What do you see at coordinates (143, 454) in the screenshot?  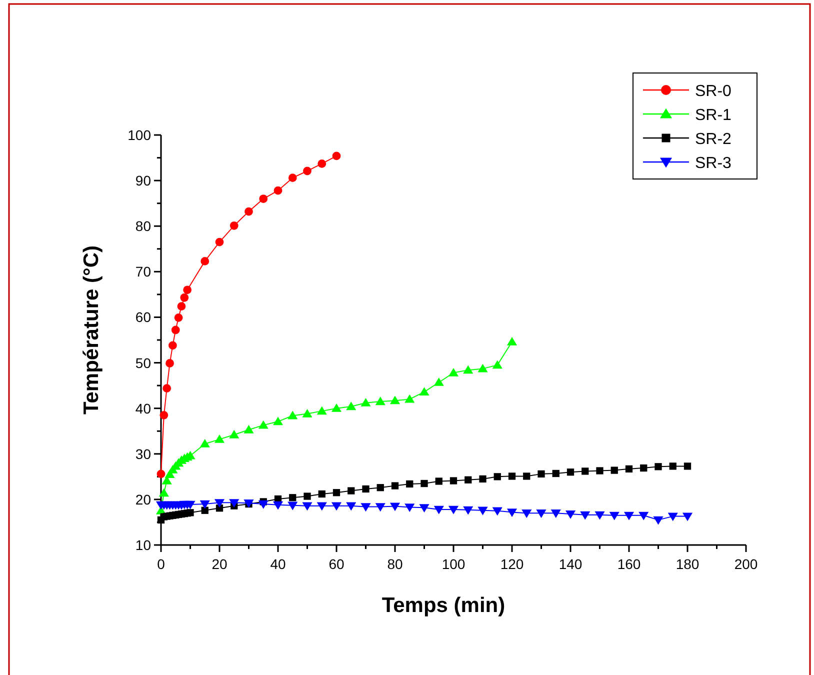 I see `y-tick-label: 30` at bounding box center [143, 454].